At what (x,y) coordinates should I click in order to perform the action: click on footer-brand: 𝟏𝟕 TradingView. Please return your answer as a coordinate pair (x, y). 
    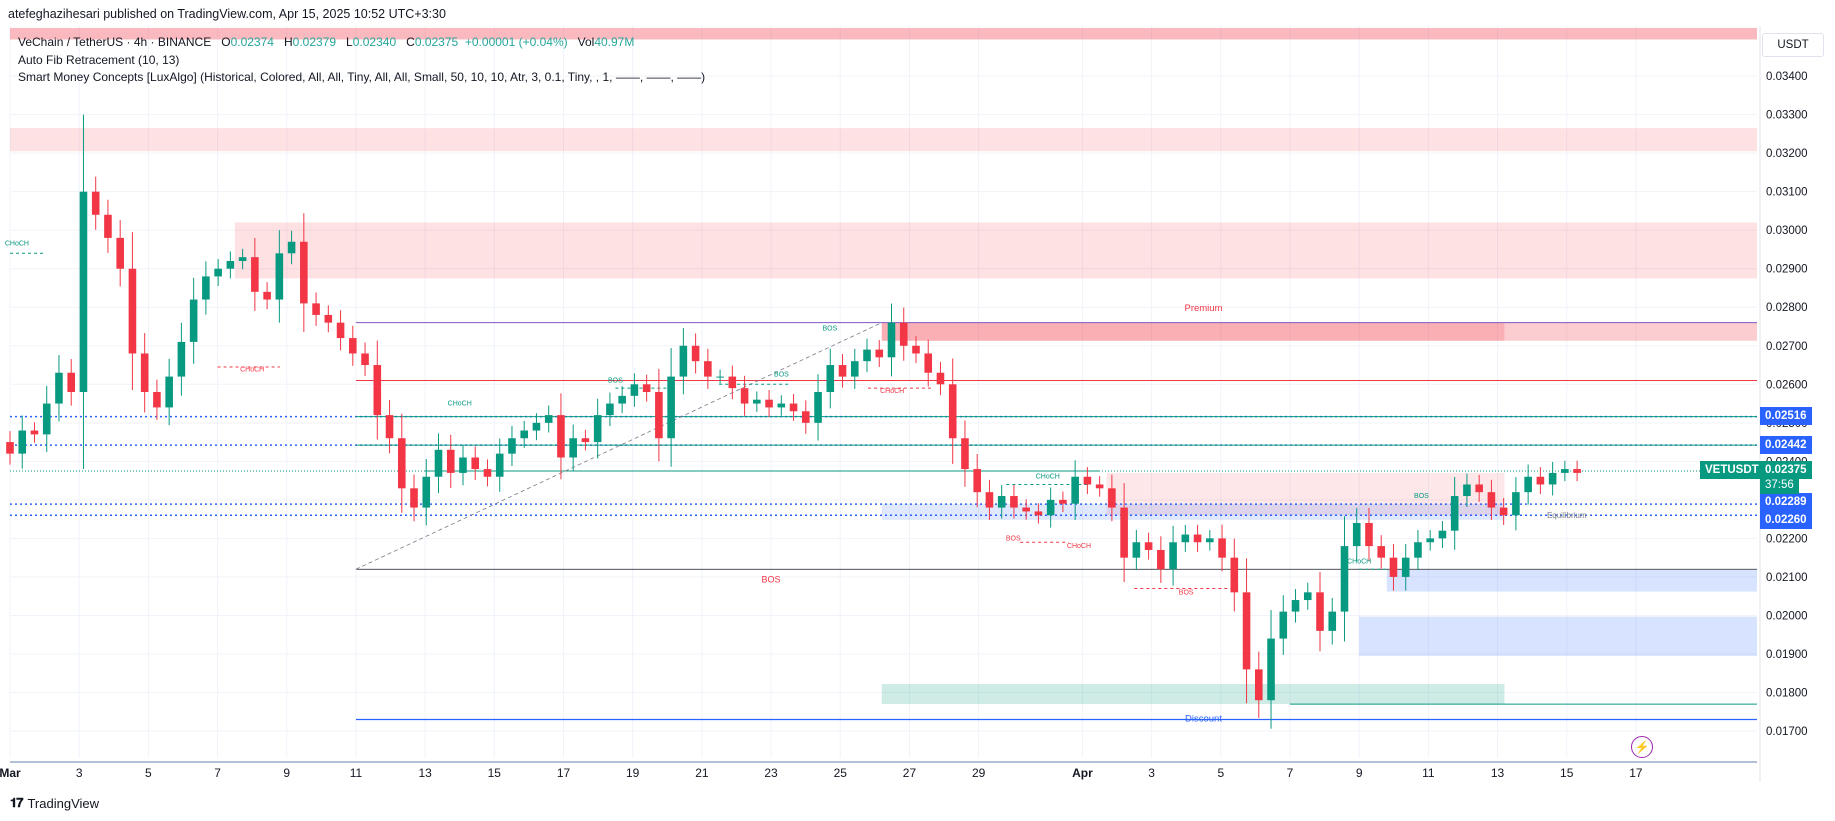
    Looking at the image, I should click on (54, 803).